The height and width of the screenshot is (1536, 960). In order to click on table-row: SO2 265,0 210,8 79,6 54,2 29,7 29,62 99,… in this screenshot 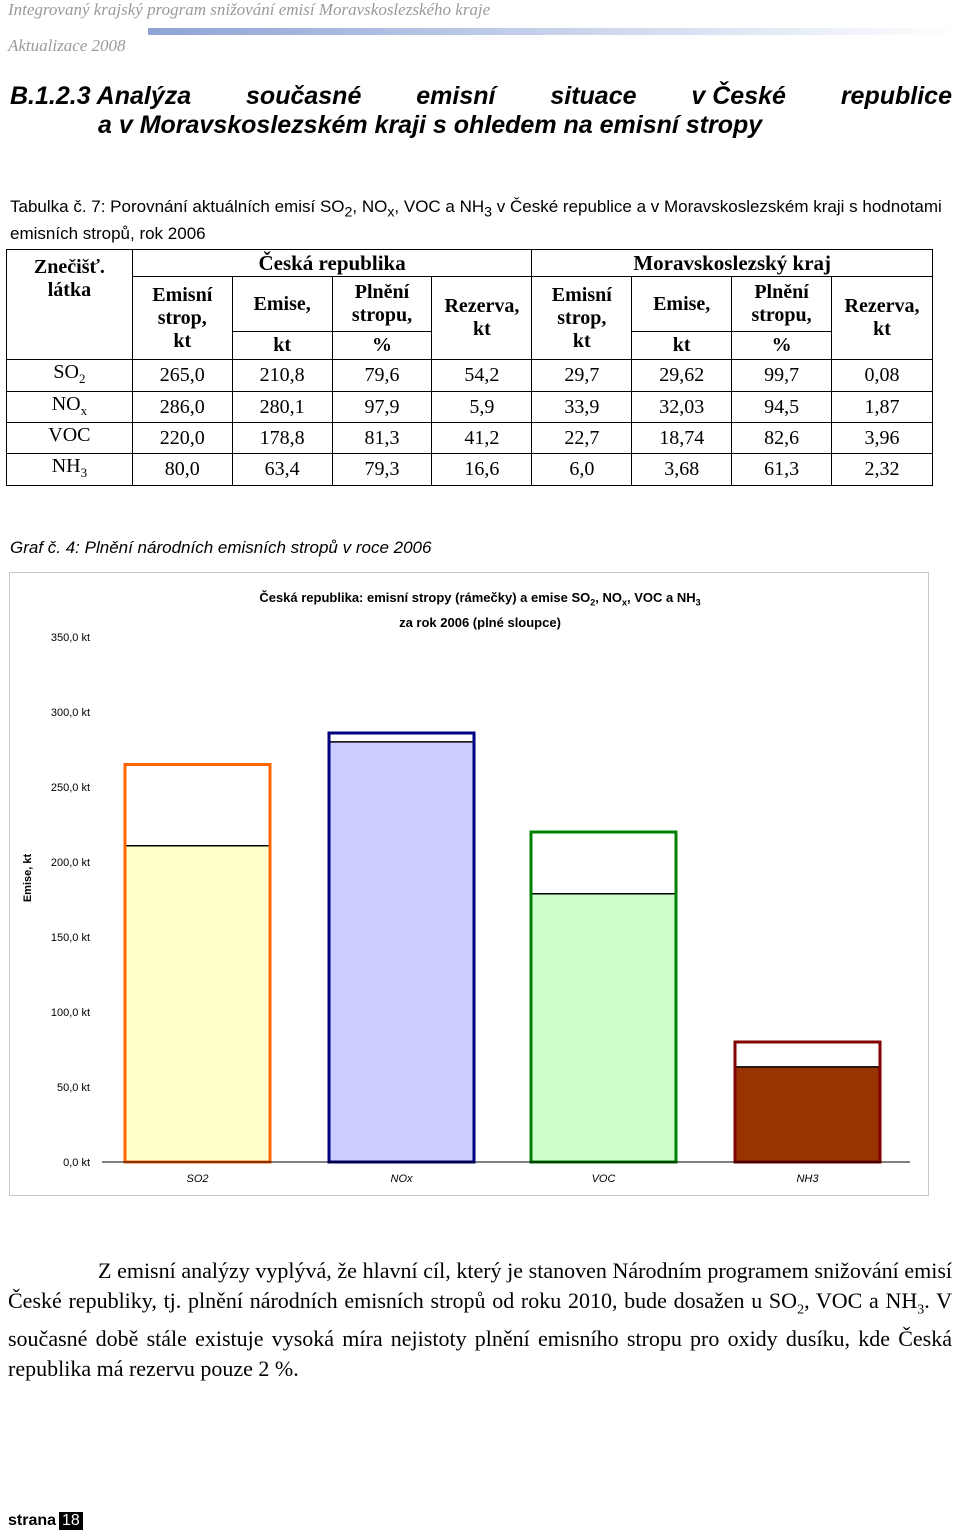, I will do `click(469, 375)`.